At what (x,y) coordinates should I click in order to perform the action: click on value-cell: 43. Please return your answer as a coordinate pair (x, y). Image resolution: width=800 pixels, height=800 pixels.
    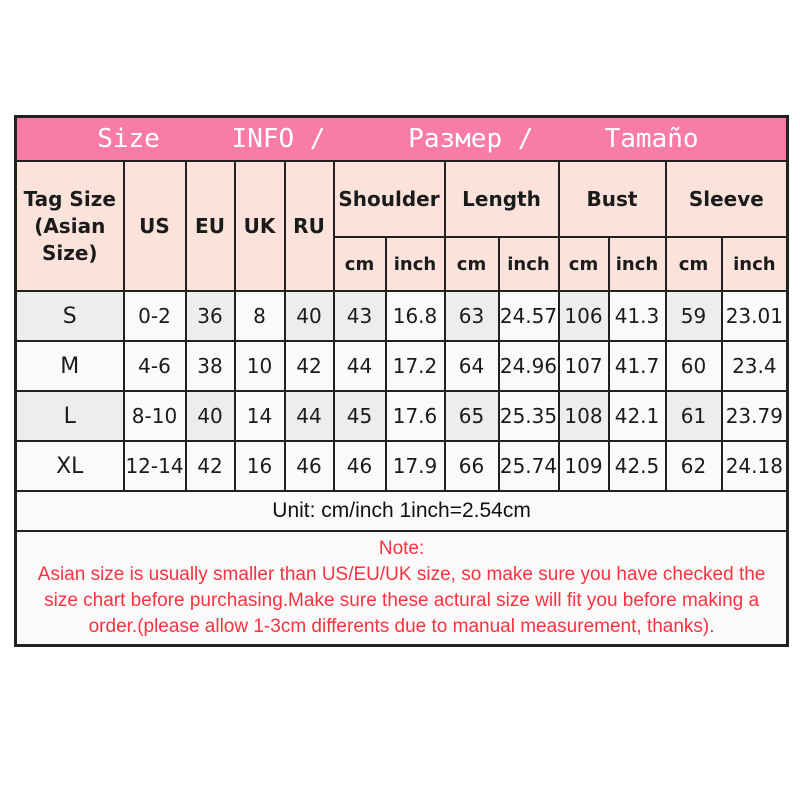
    Looking at the image, I should click on (359, 316).